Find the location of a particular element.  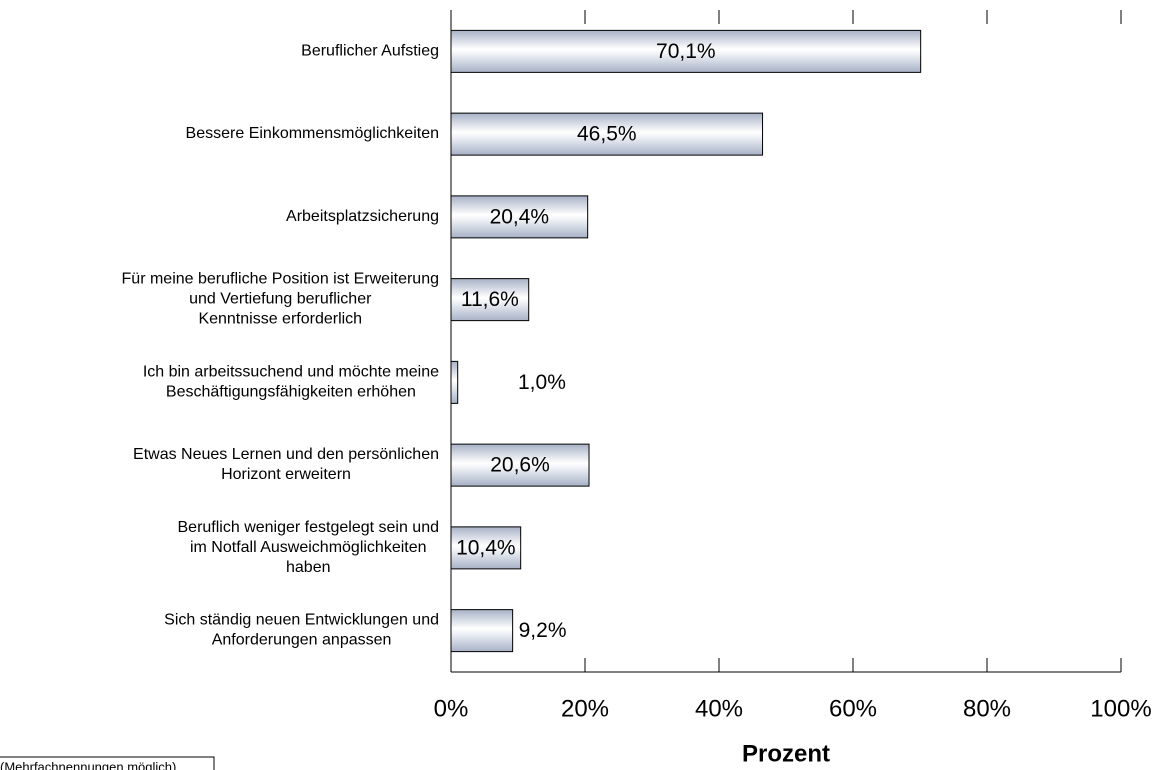

value-label: 70,1% is located at coordinates (686, 51).